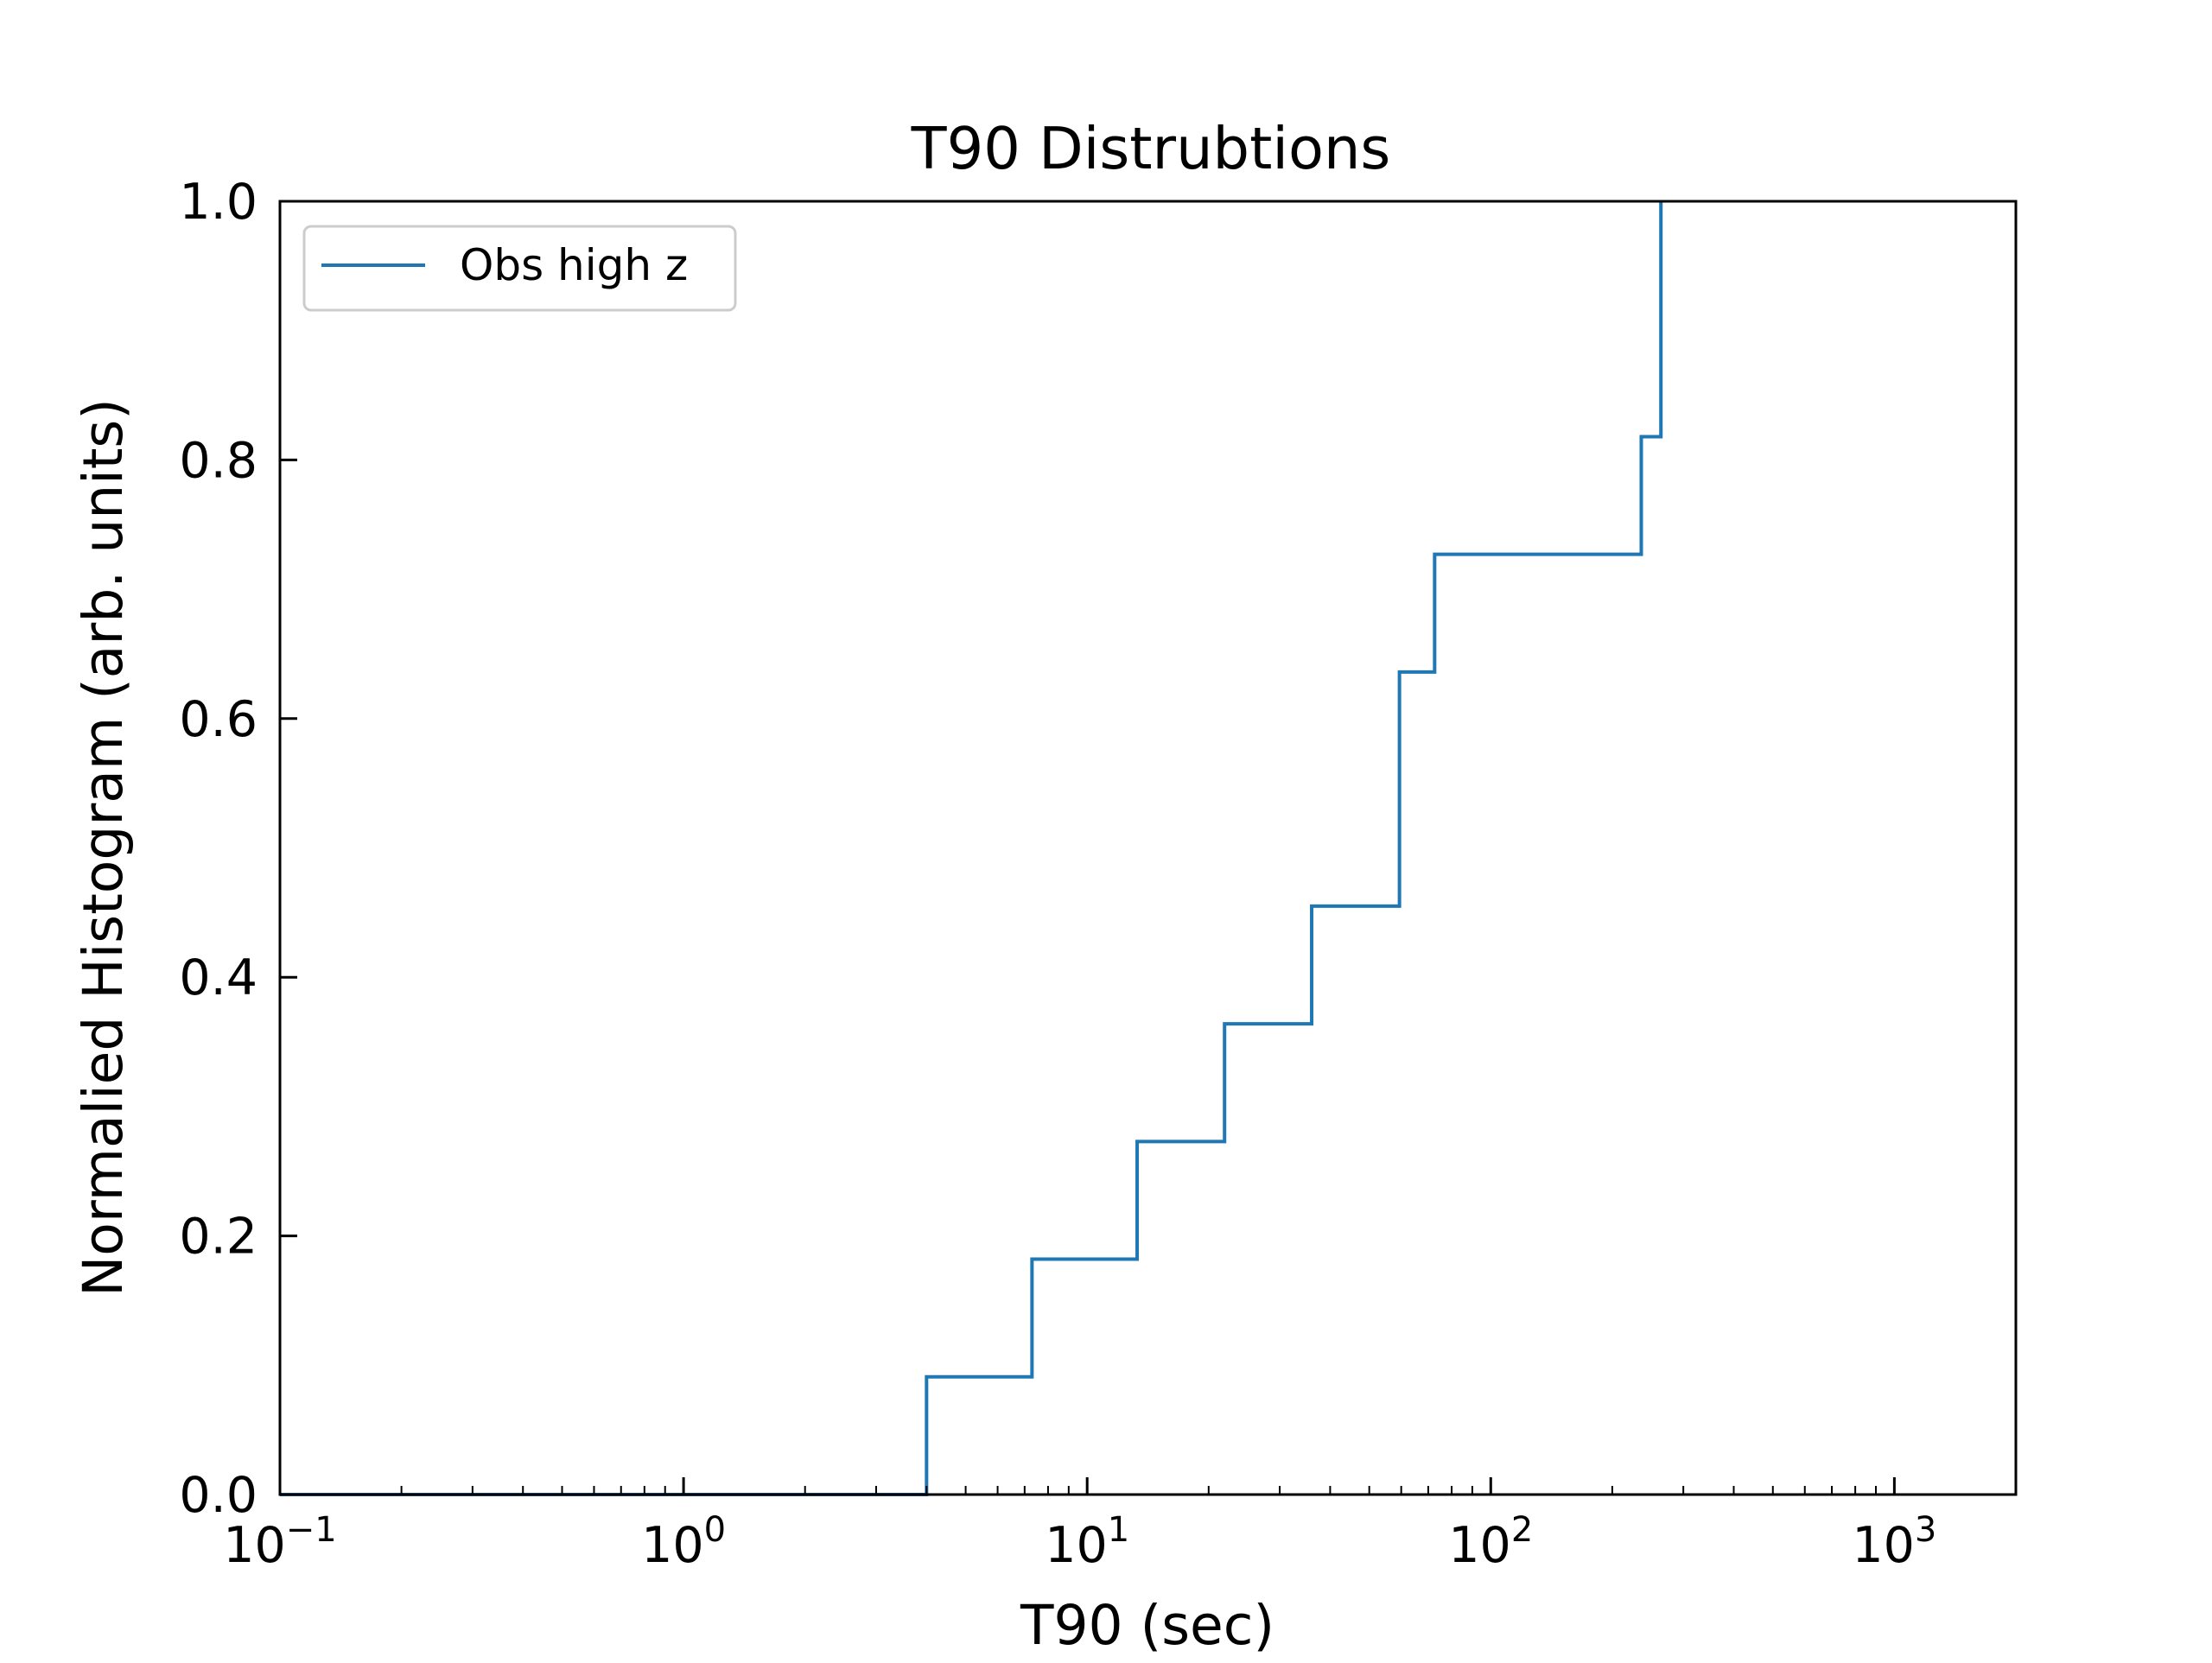 The width and height of the screenshot is (2212, 1663). What do you see at coordinates (218, 203) in the screenshot?
I see `y-tick-label: 1.0` at bounding box center [218, 203].